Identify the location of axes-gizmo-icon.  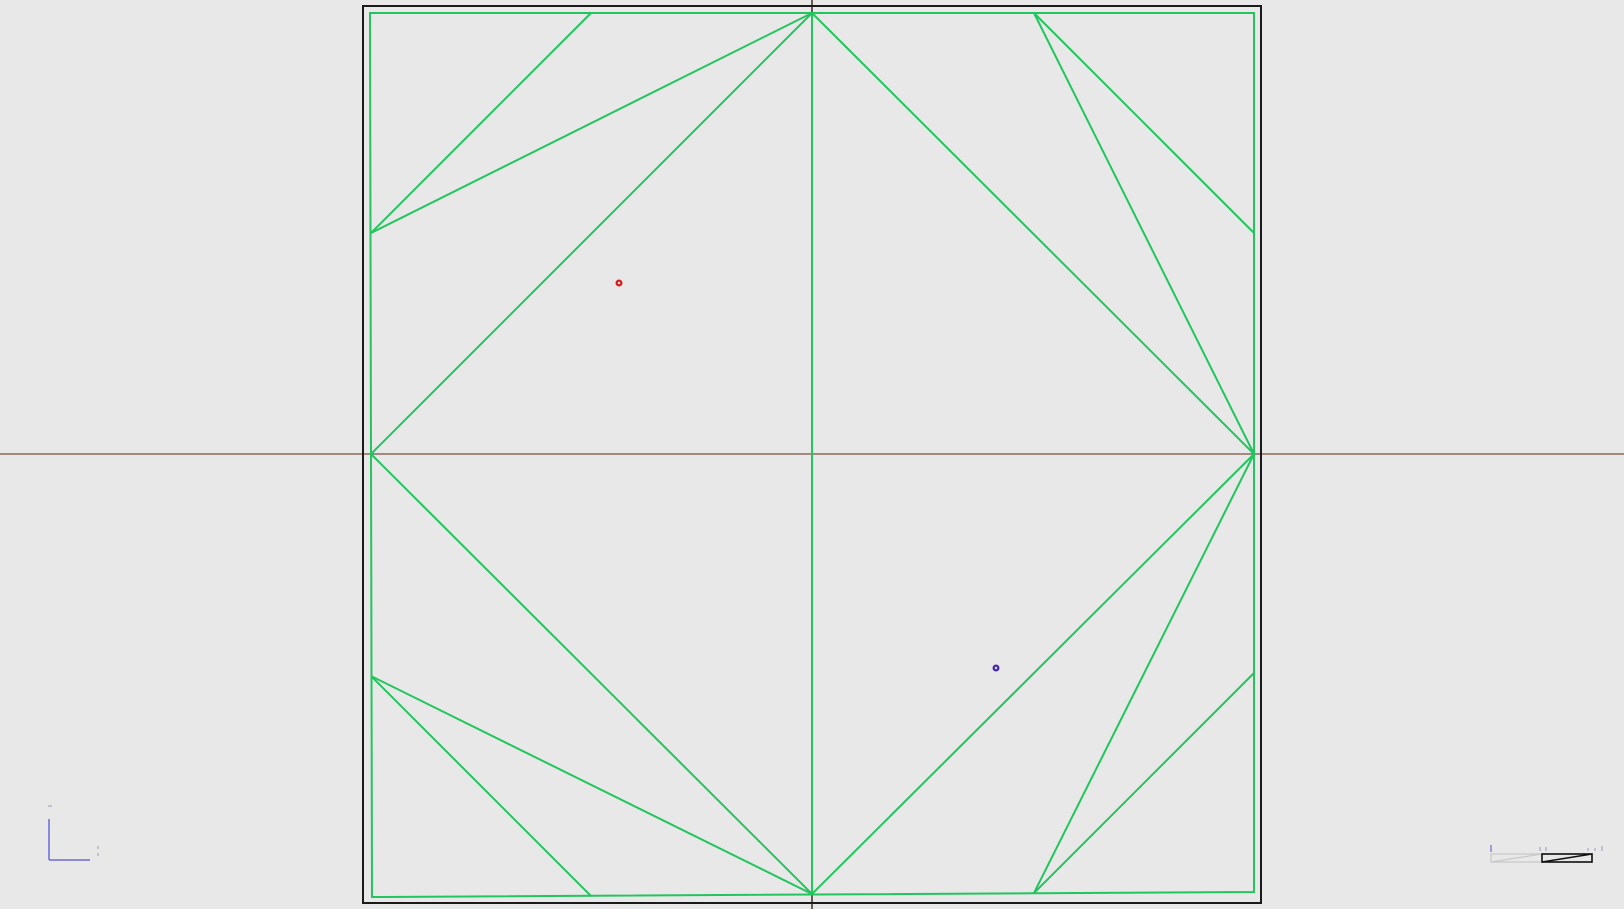
(73, 833).